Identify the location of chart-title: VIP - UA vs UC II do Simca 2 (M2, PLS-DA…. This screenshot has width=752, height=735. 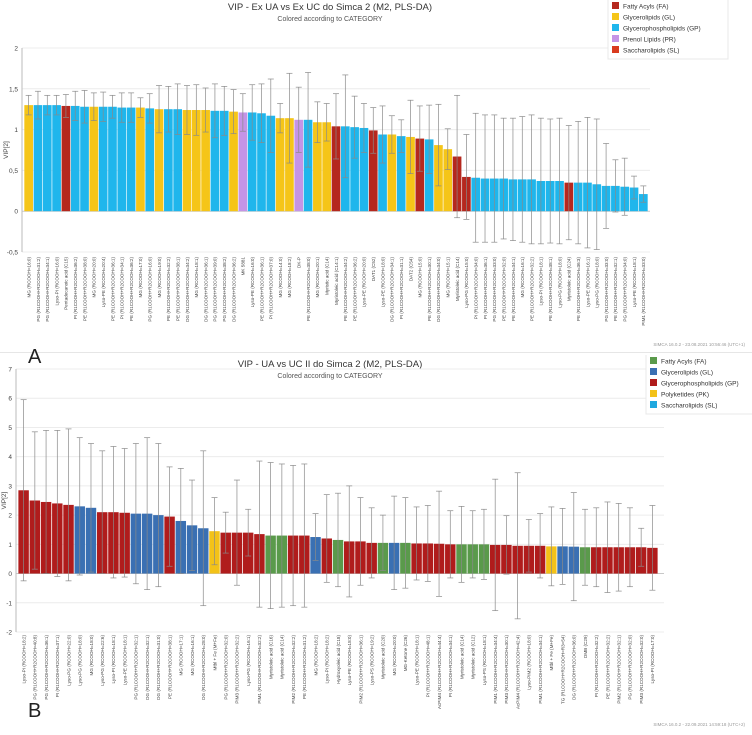
(330, 364).